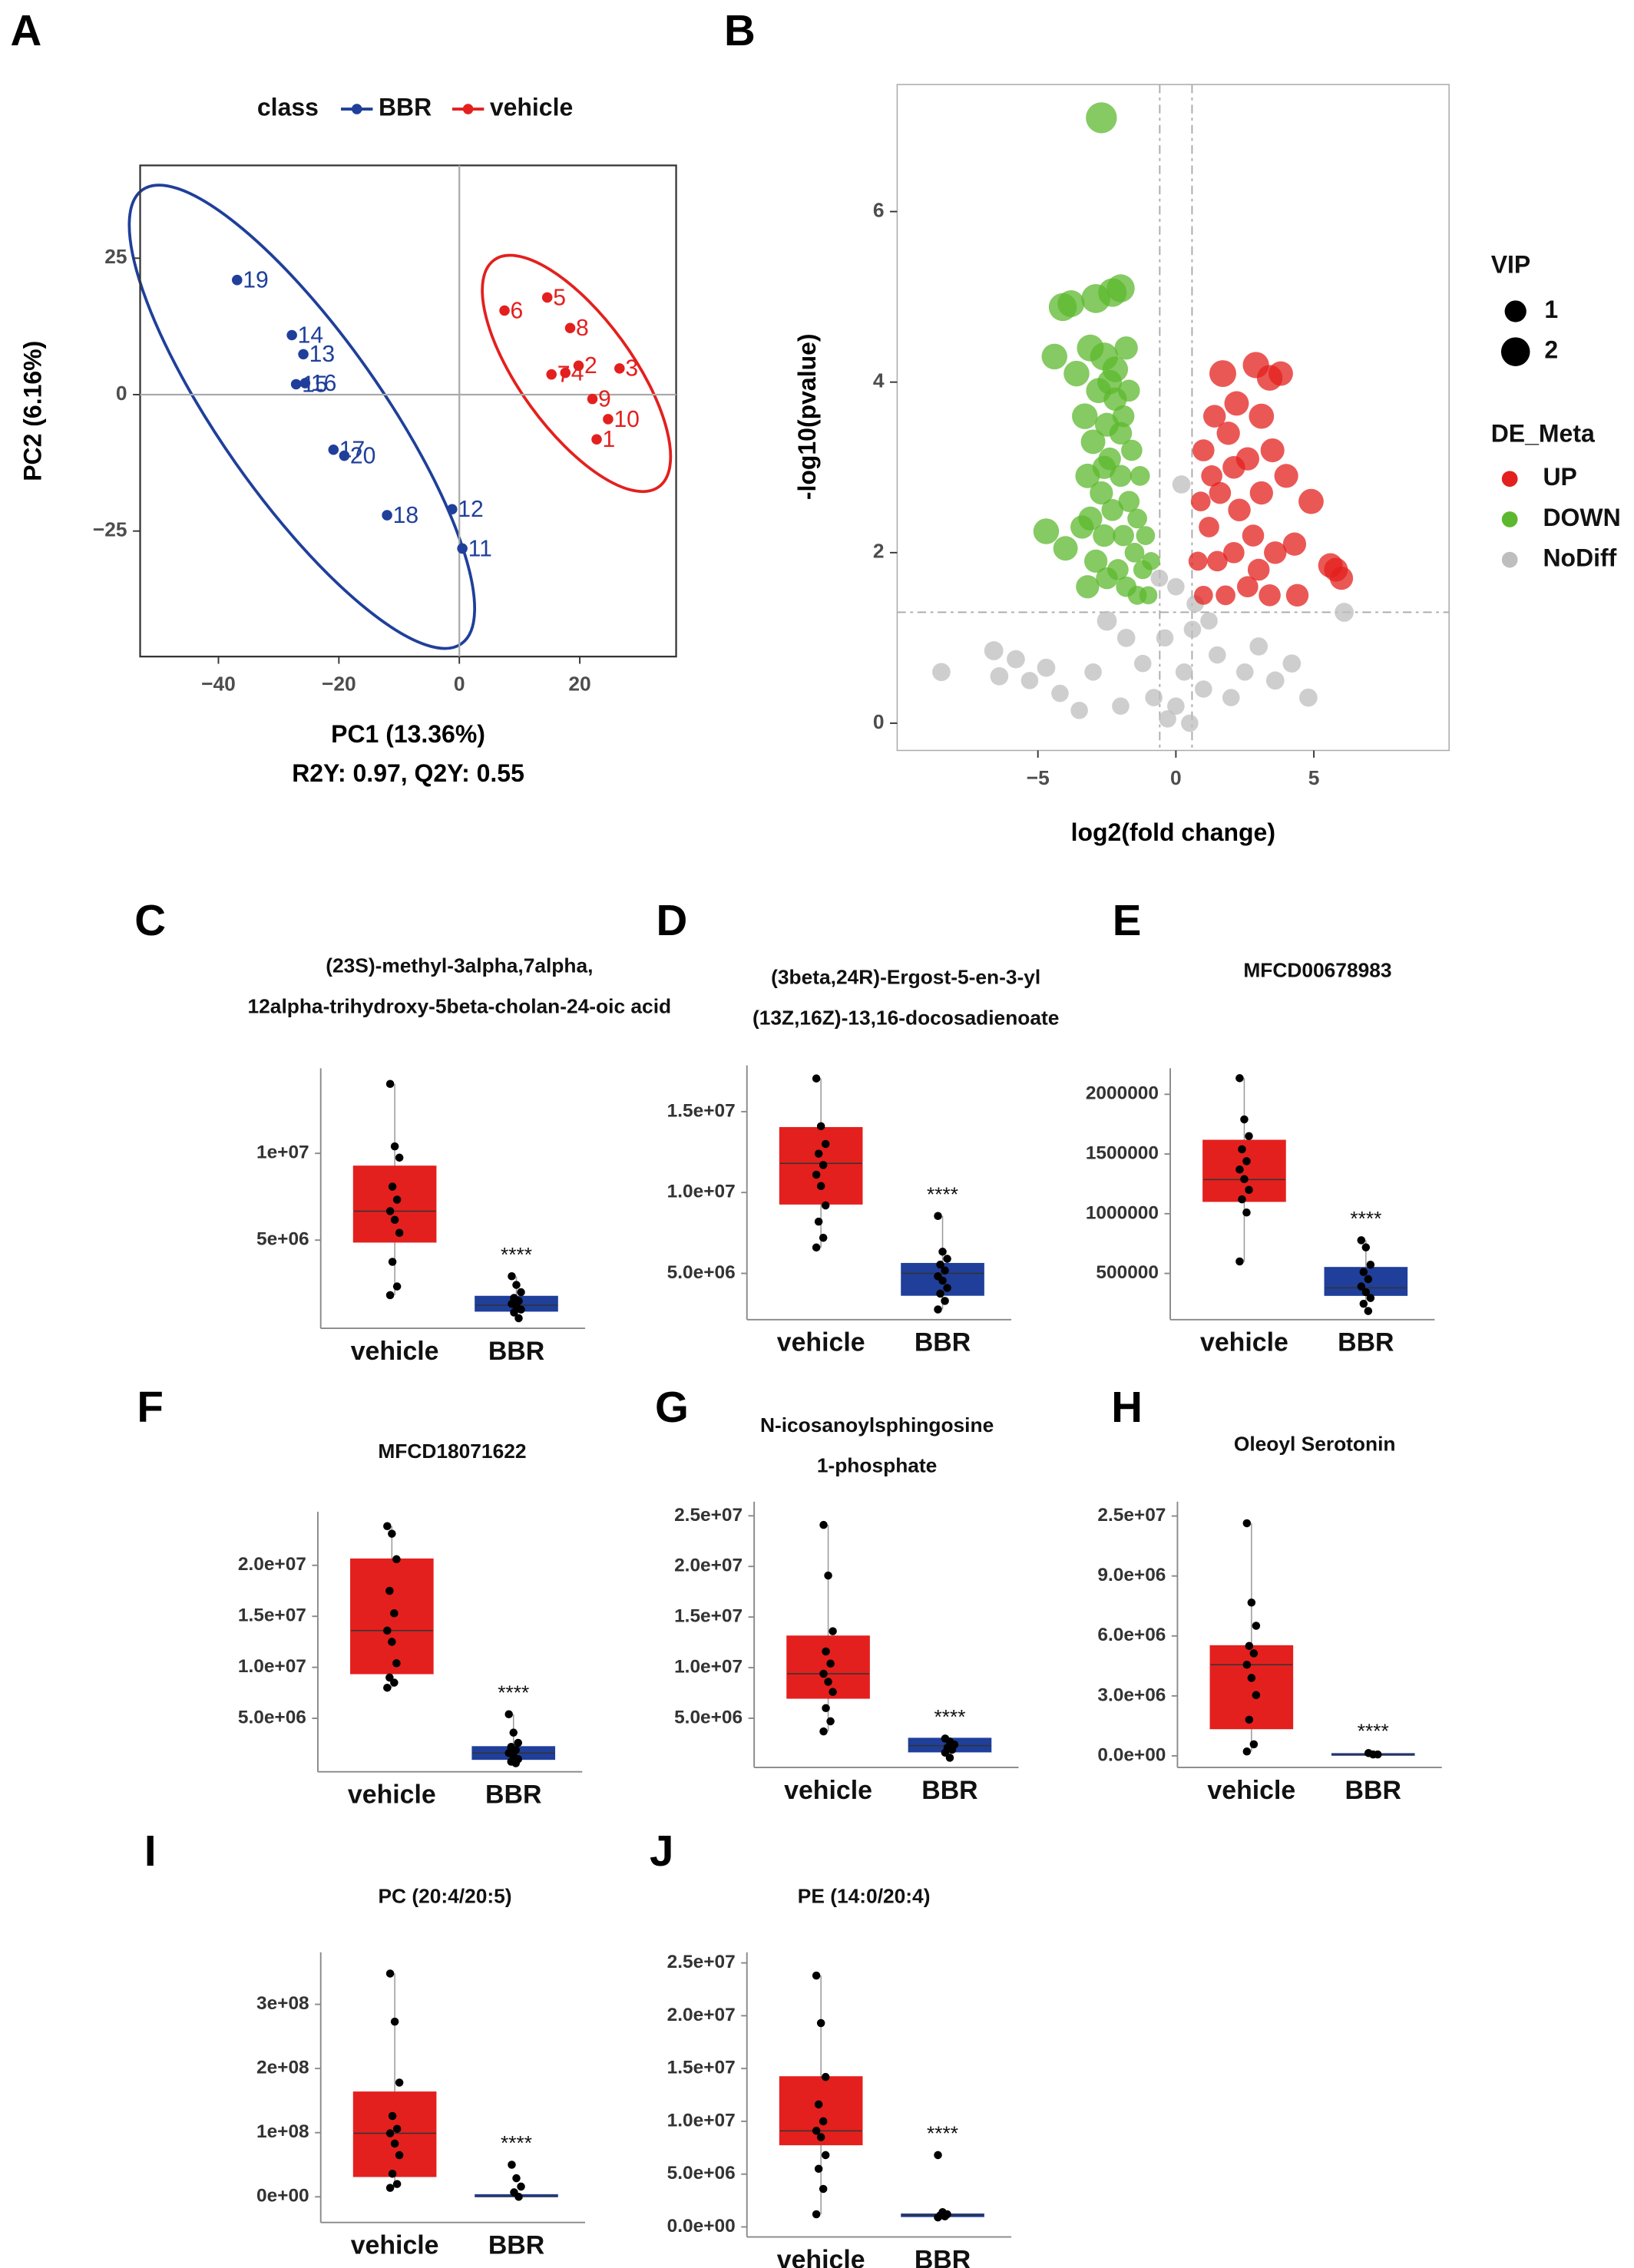  Describe the element at coordinates (702, 2227) in the screenshot. I see `y-tick-label: 0.0e+00` at that location.